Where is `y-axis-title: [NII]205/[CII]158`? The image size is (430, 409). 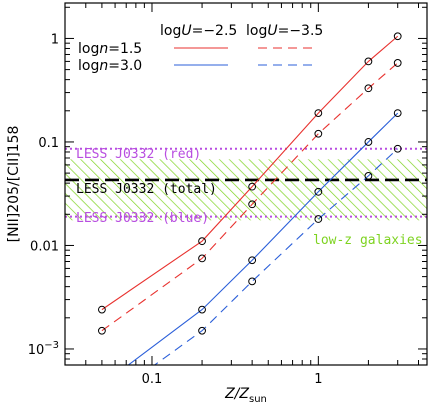
y-axis-title: [NII]205/[CII]158 is located at coordinates (14, 184).